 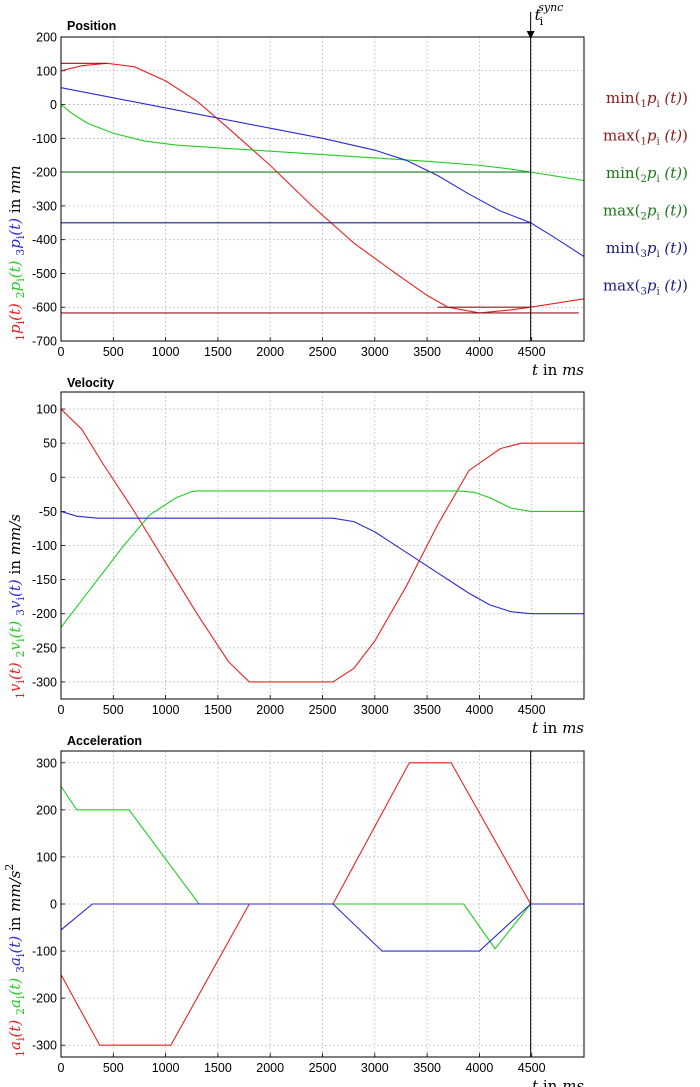 I want to click on x-tick-label: 3000, so click(x=375, y=352).